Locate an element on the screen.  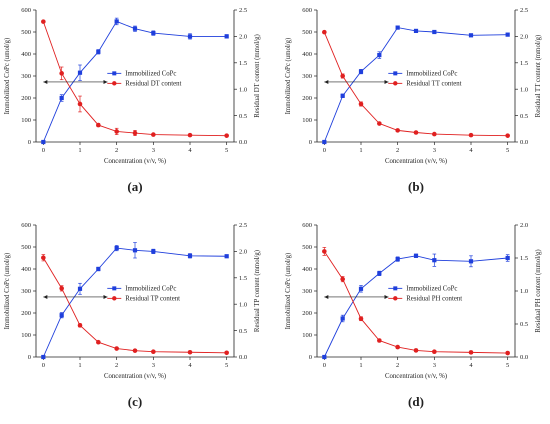
panel-label: (b) is located at coordinates (416, 186).